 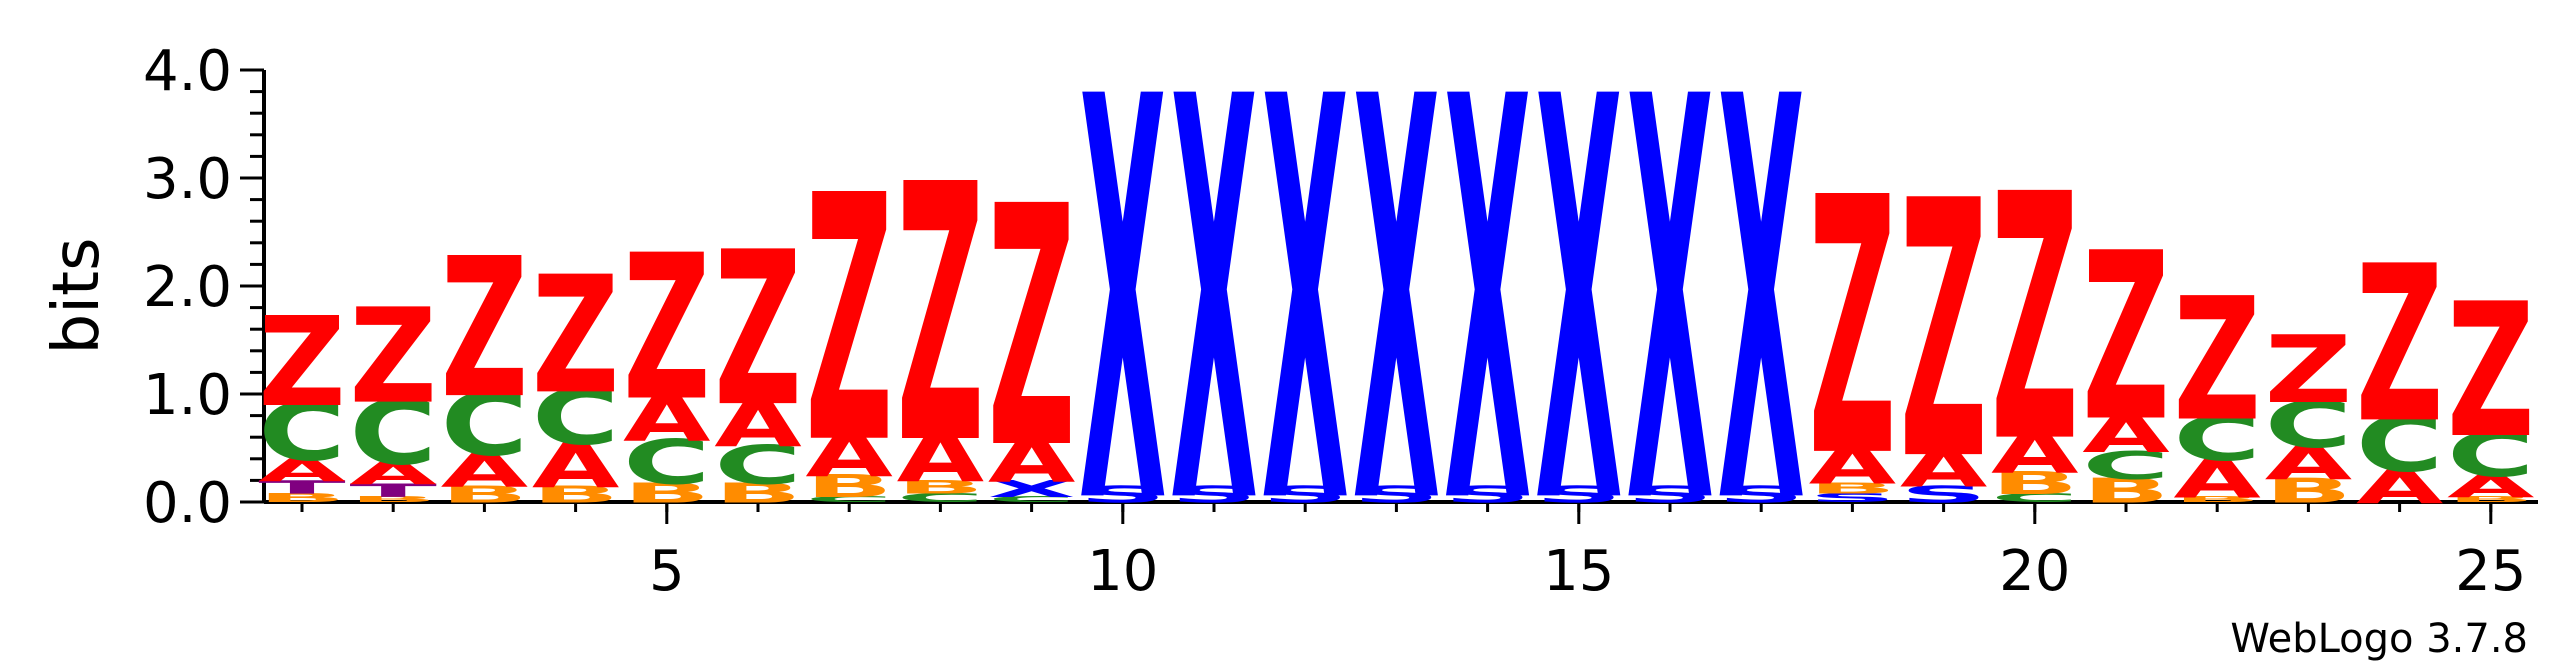 I want to click on y-tick-label: 4.0, so click(x=187, y=71).